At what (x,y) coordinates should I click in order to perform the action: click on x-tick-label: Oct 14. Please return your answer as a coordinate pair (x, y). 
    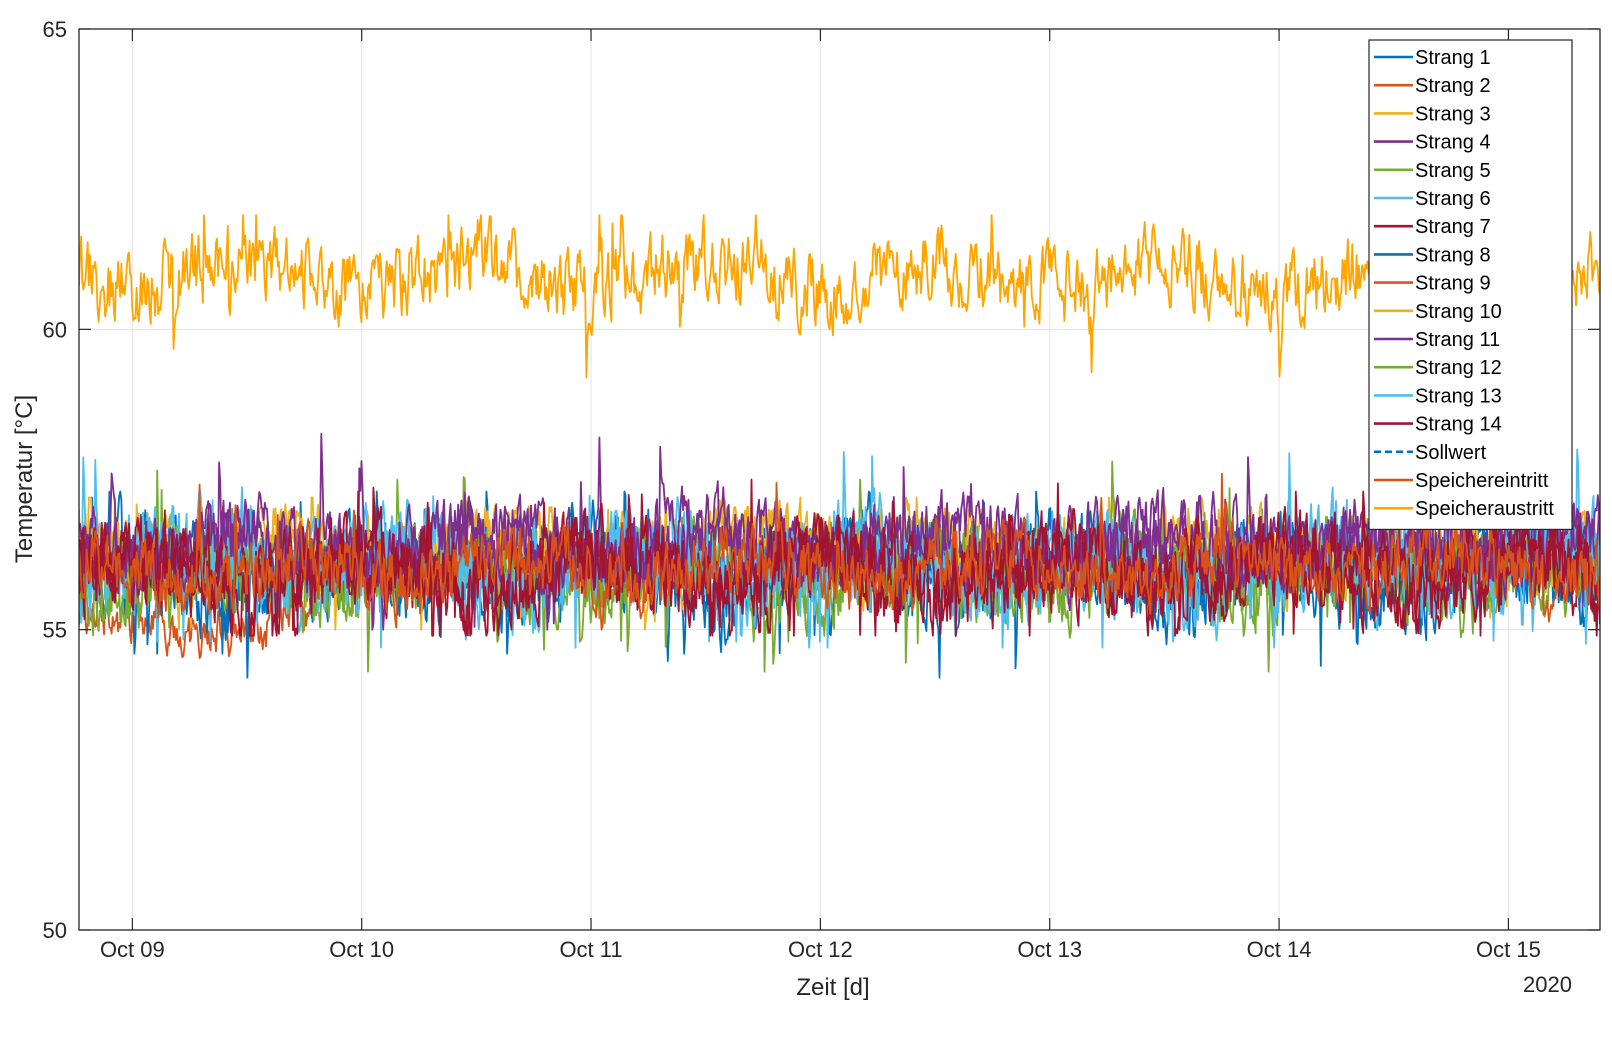
    Looking at the image, I should click on (1279, 949).